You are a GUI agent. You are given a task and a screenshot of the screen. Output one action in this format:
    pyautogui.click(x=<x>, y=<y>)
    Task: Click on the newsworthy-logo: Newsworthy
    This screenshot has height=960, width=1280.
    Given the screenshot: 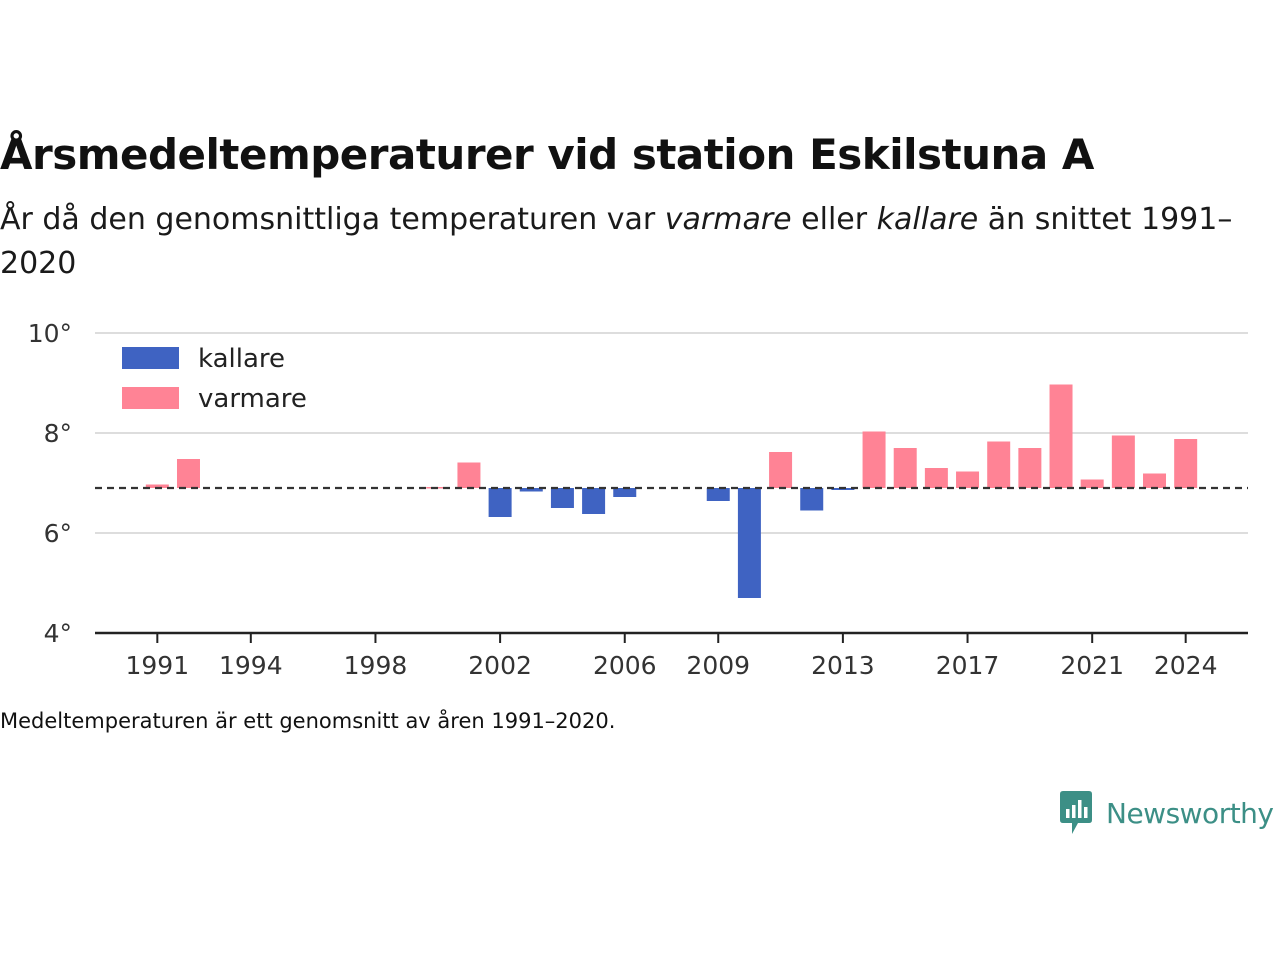 What is the action you would take?
    pyautogui.click(x=1166, y=813)
    